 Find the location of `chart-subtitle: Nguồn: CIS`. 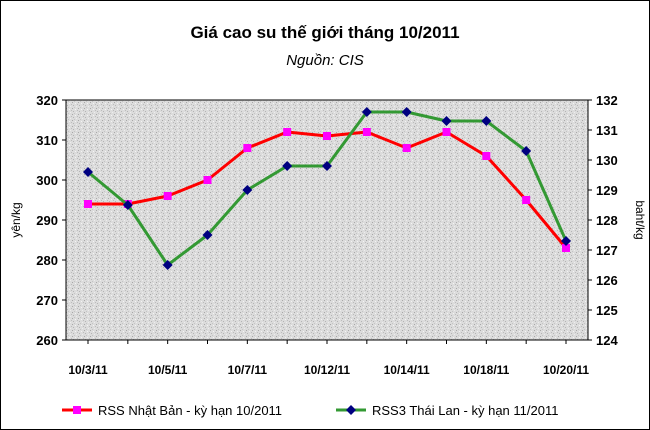

chart-subtitle: Nguồn: CIS is located at coordinates (325, 60).